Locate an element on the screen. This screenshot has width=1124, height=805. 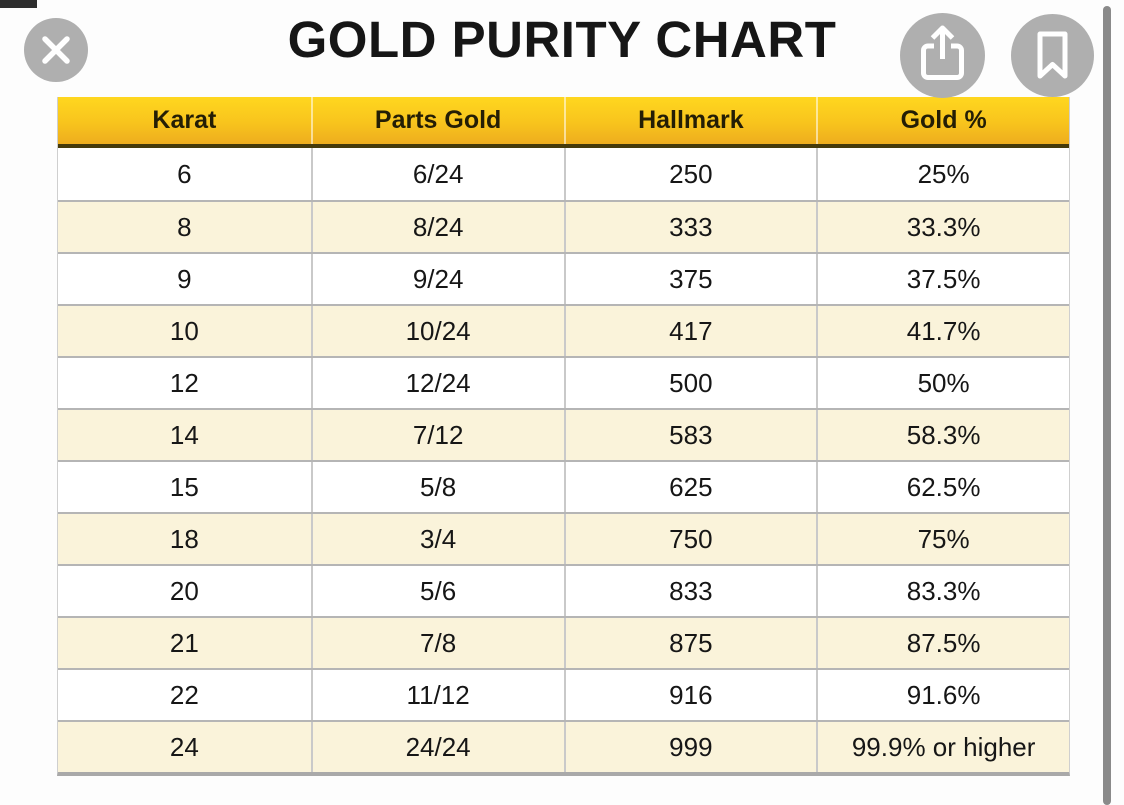
table-row: 15 5/8 625 62.5% is located at coordinates (563, 486).